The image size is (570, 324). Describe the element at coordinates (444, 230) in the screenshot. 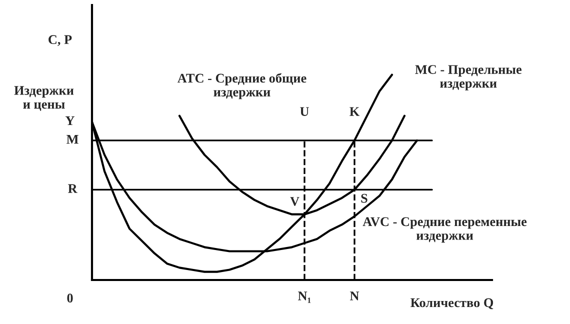

I see `series-label: AVC - Средние переменные издержки` at that location.